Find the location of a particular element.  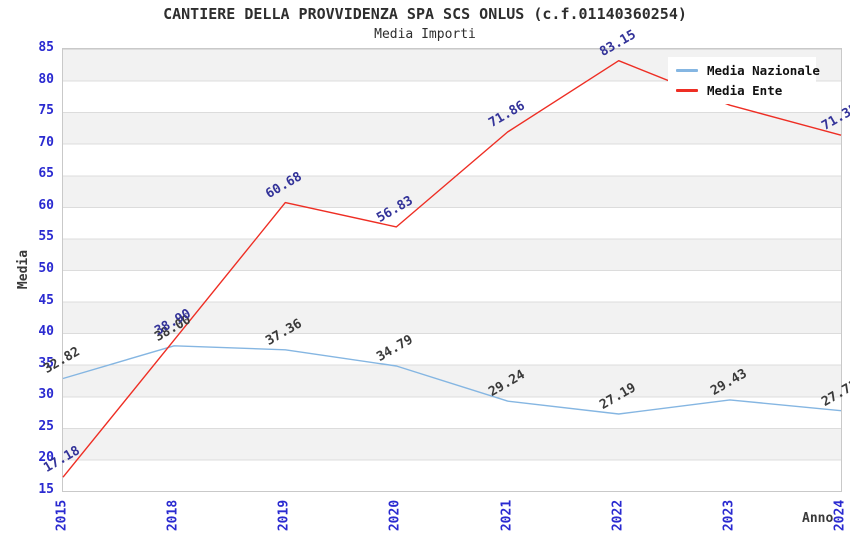

x-tick-label-2020: 2020 is located at coordinates (395, 515).